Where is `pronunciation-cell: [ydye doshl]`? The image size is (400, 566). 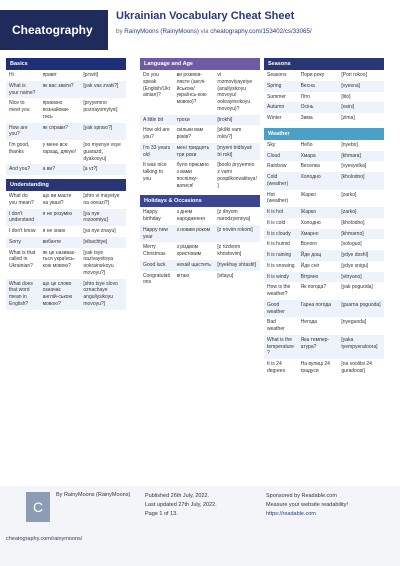 pronunciation-cell: [ydye doshl] is located at coordinates (361, 255).